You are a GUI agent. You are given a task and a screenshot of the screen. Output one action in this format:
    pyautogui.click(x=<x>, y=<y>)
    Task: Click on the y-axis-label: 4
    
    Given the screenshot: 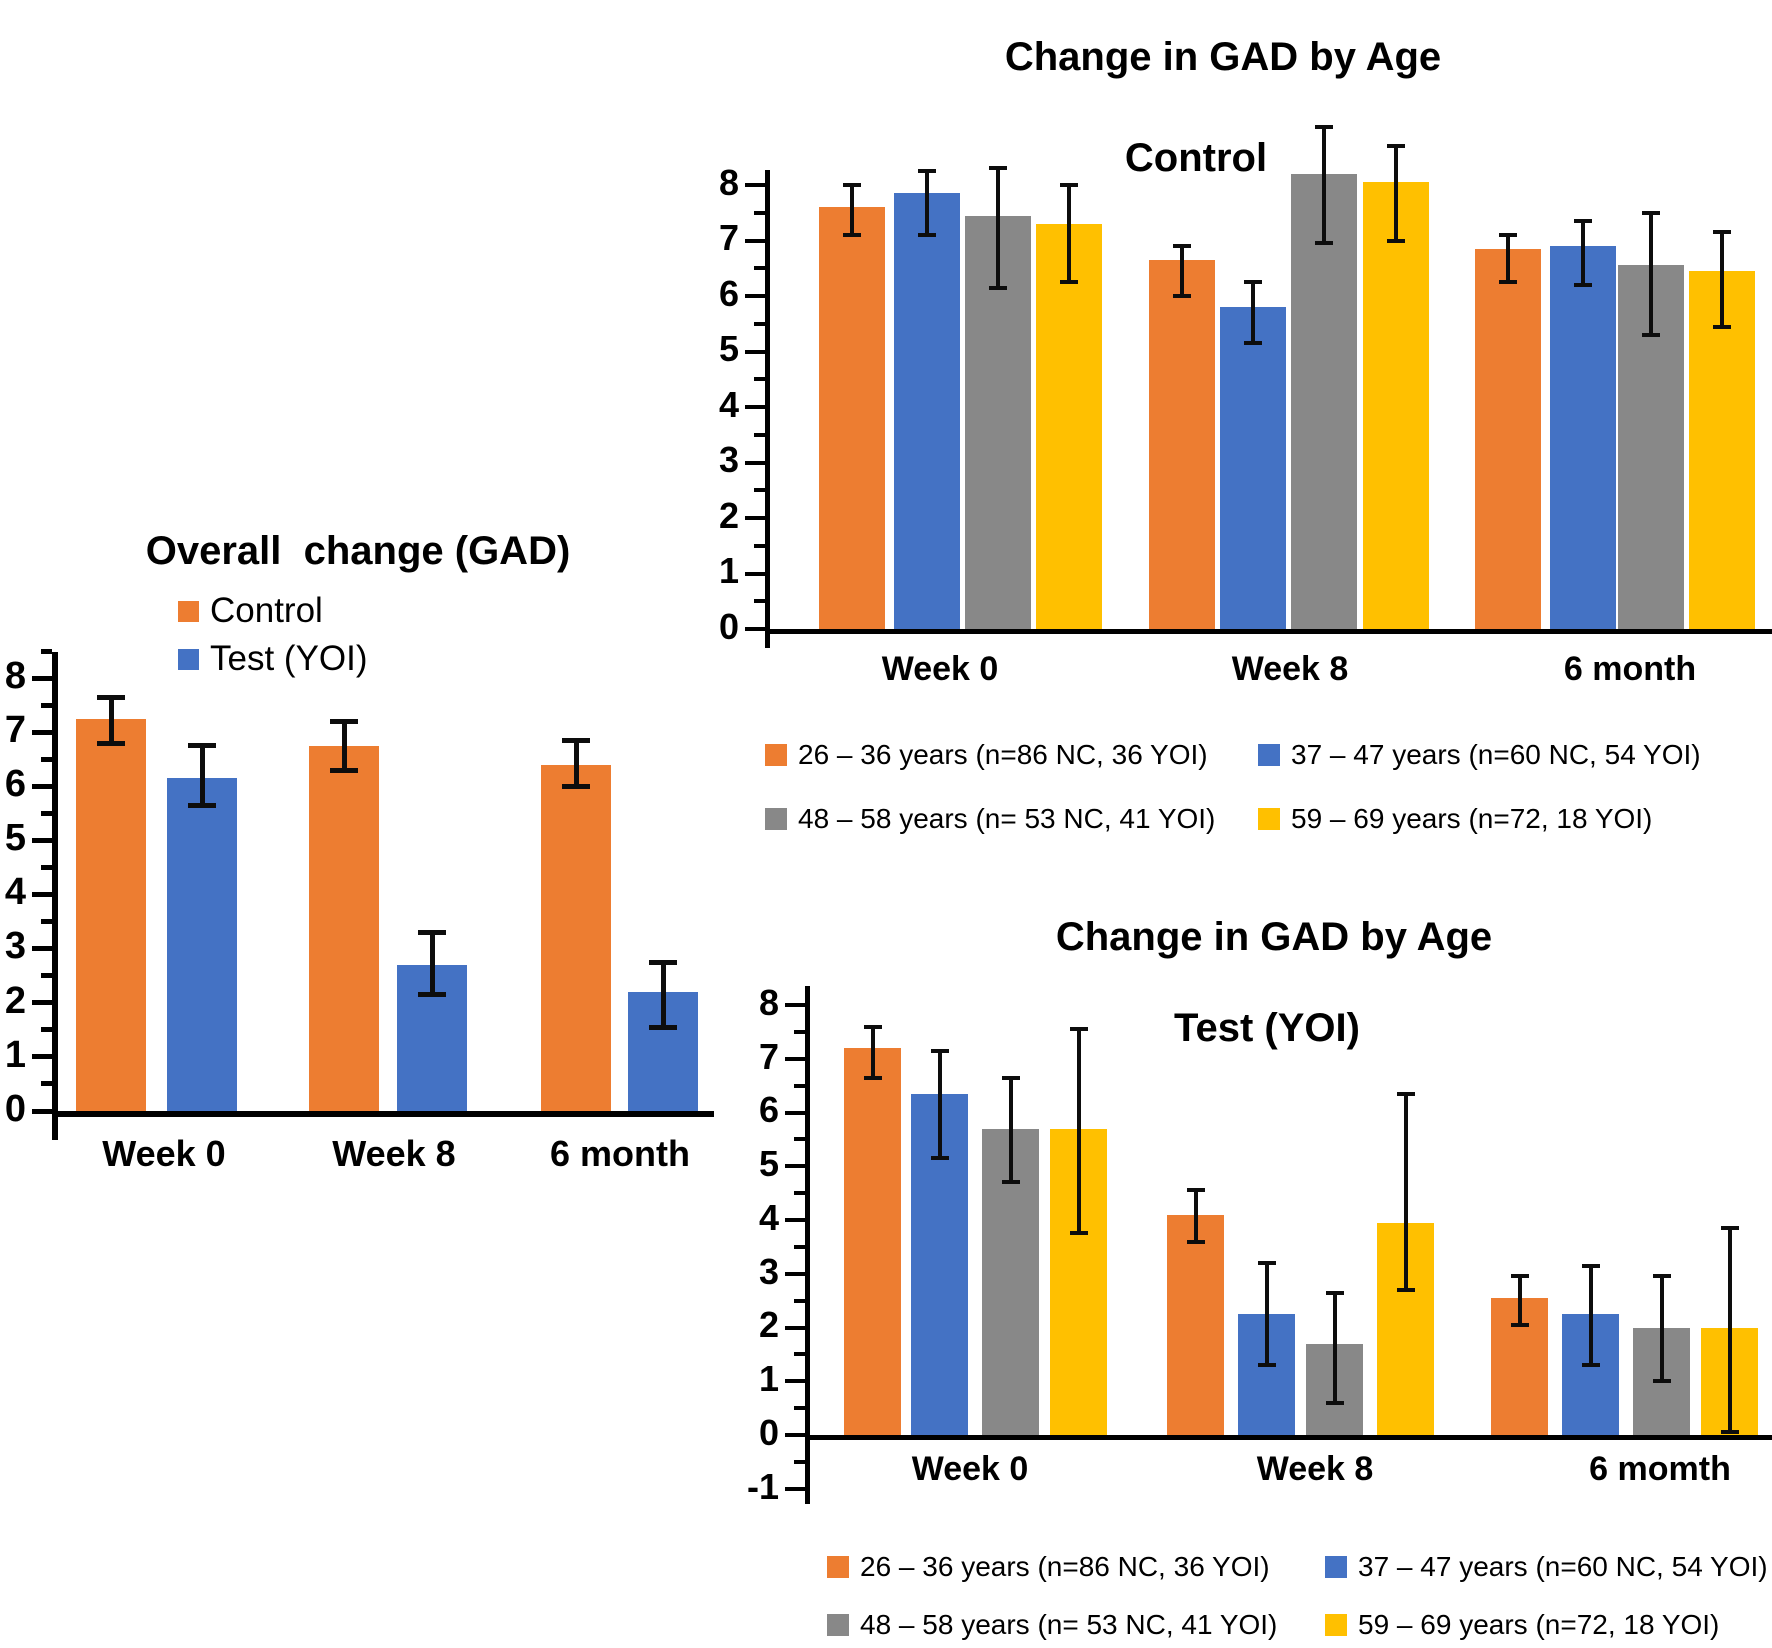 What is the action you would take?
    pyautogui.click(x=728, y=404)
    